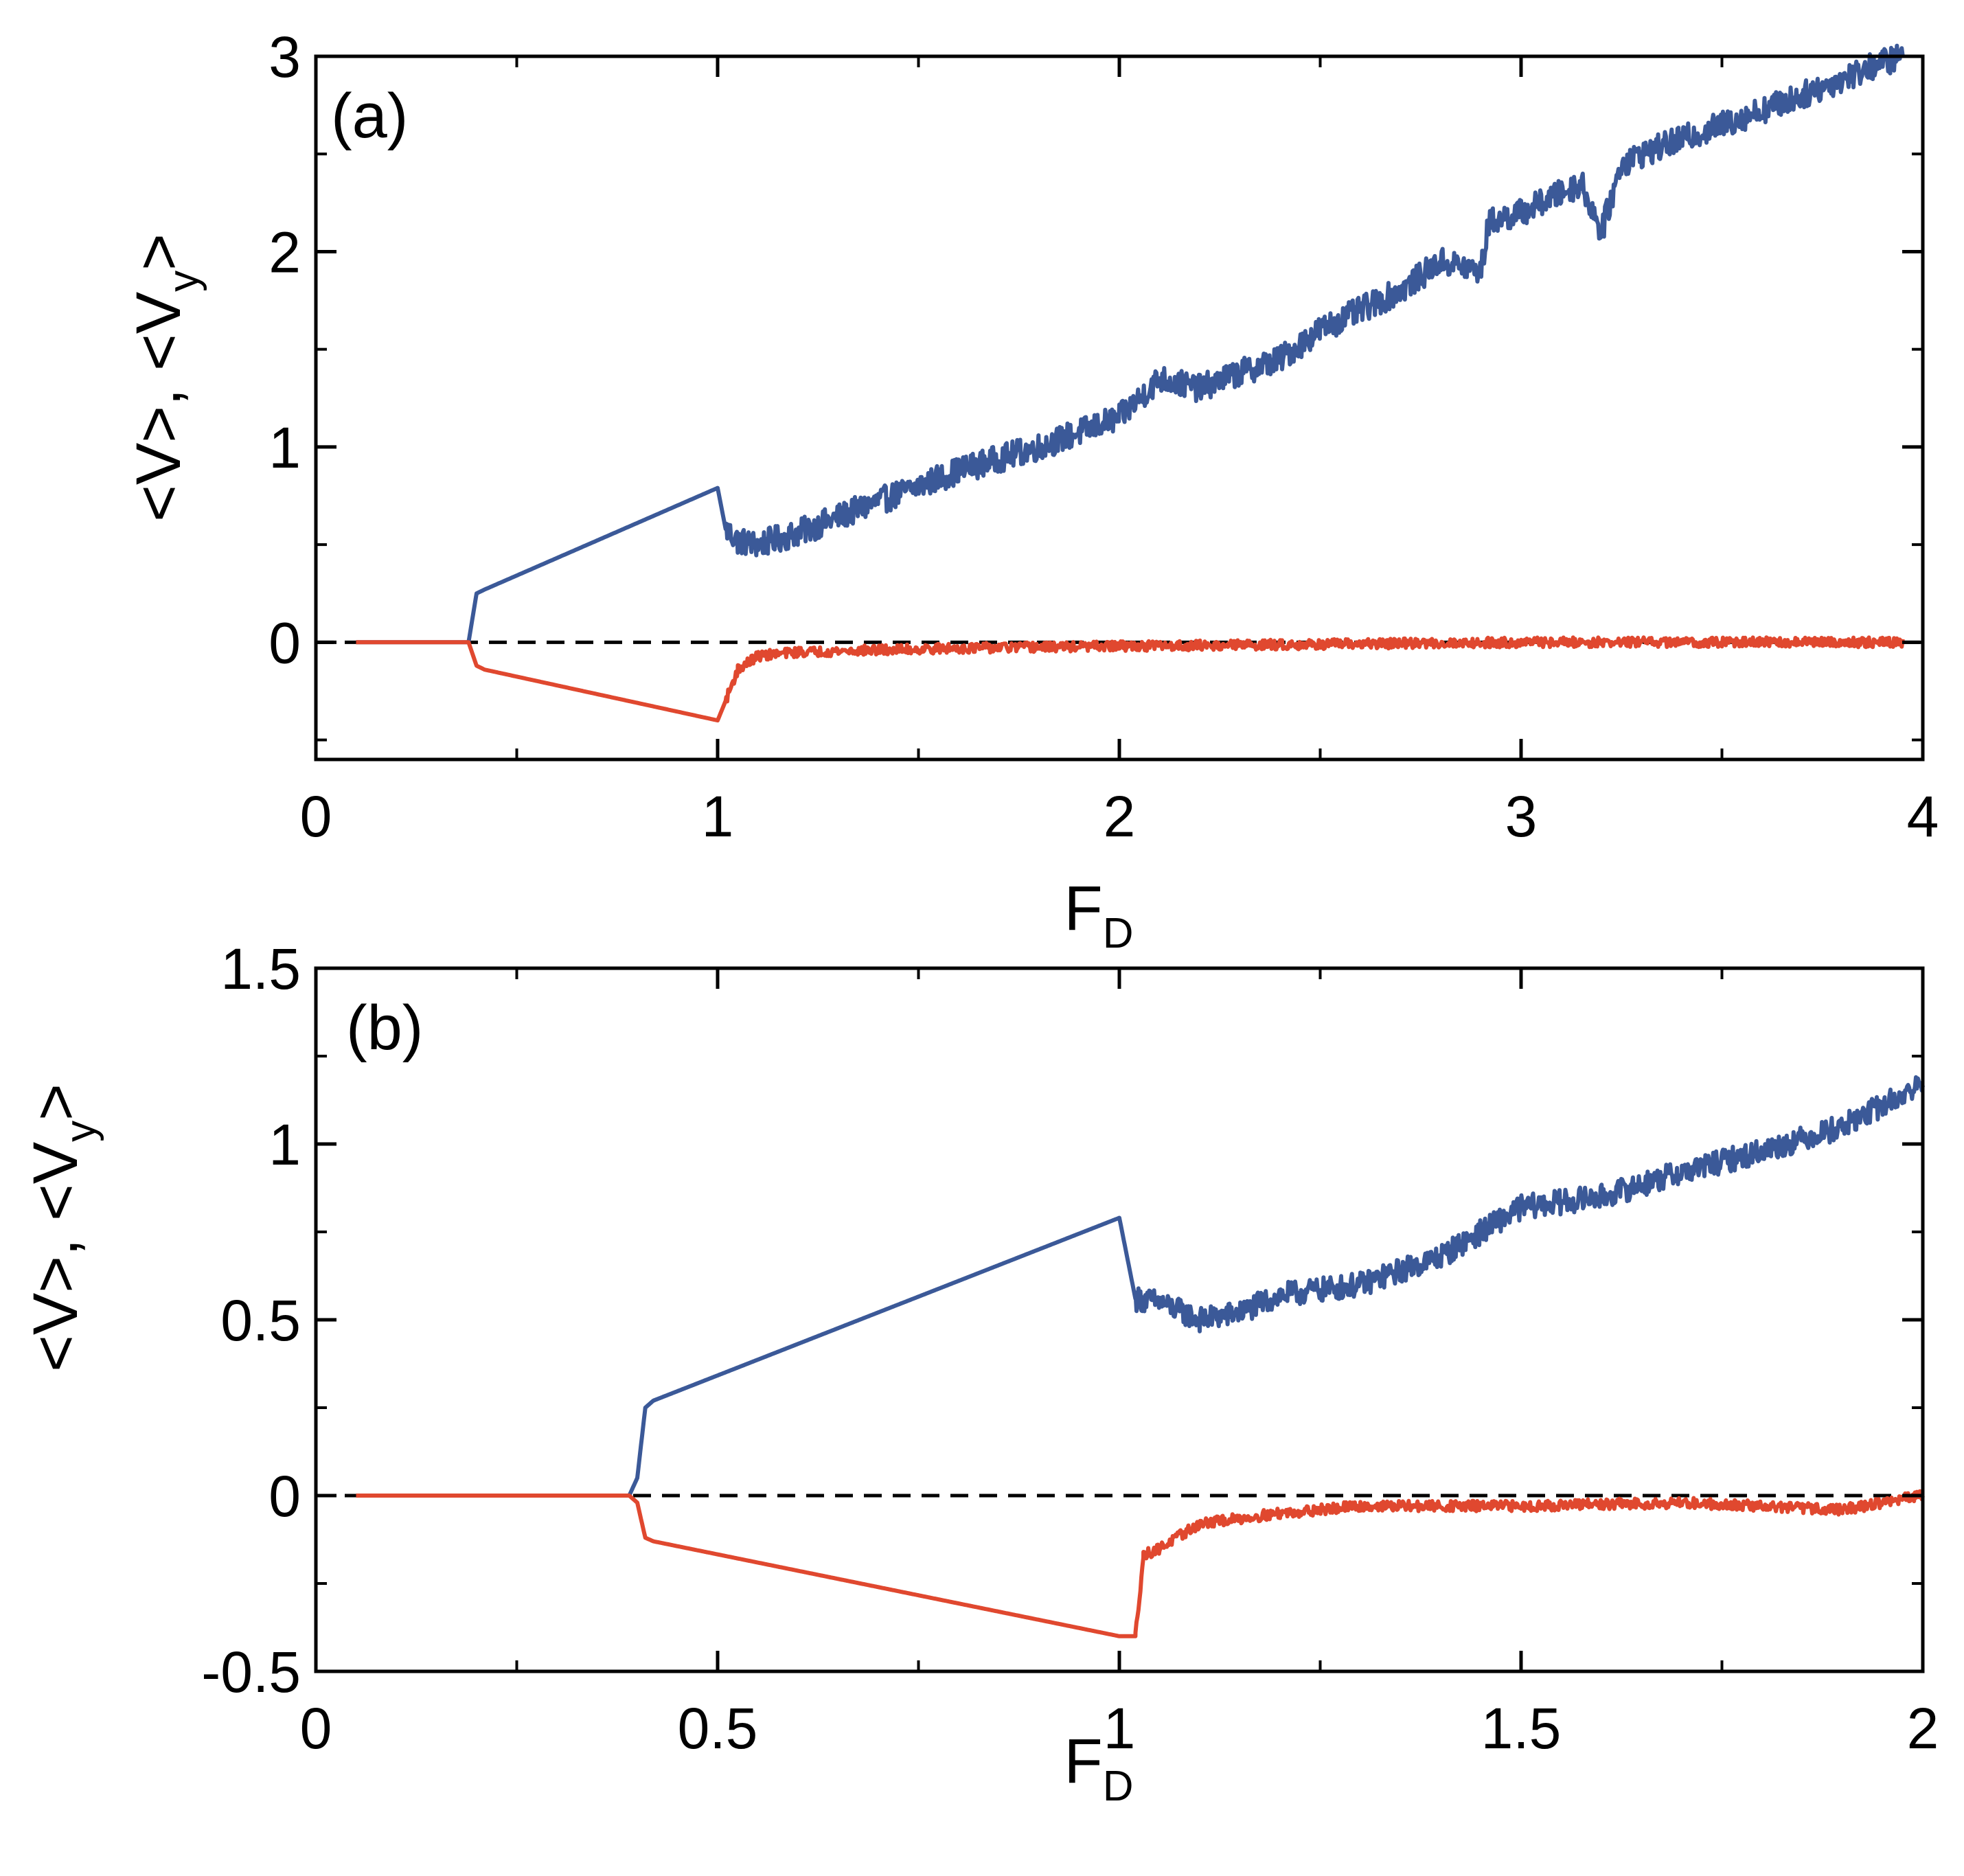 The width and height of the screenshot is (1964, 1876). Describe the element at coordinates (1099, 915) in the screenshot. I see `x-axis-label-a: FD` at that location.